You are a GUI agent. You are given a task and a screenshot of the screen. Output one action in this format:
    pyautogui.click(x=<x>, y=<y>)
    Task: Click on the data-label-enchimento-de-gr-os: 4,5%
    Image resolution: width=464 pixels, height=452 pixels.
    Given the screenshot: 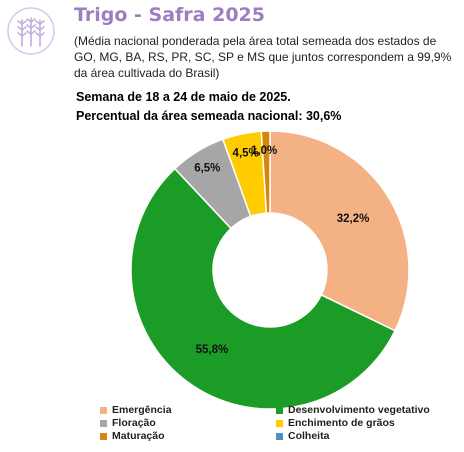 What is the action you would take?
    pyautogui.click(x=246, y=153)
    